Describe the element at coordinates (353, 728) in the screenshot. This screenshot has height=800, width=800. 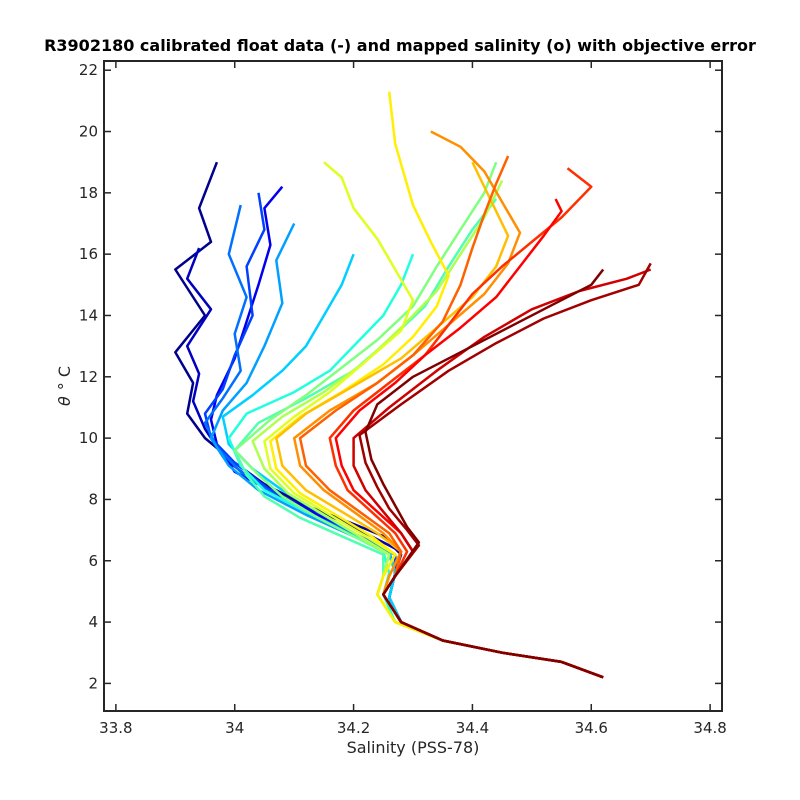
I see `x-tick-label: 34.2` at that location.